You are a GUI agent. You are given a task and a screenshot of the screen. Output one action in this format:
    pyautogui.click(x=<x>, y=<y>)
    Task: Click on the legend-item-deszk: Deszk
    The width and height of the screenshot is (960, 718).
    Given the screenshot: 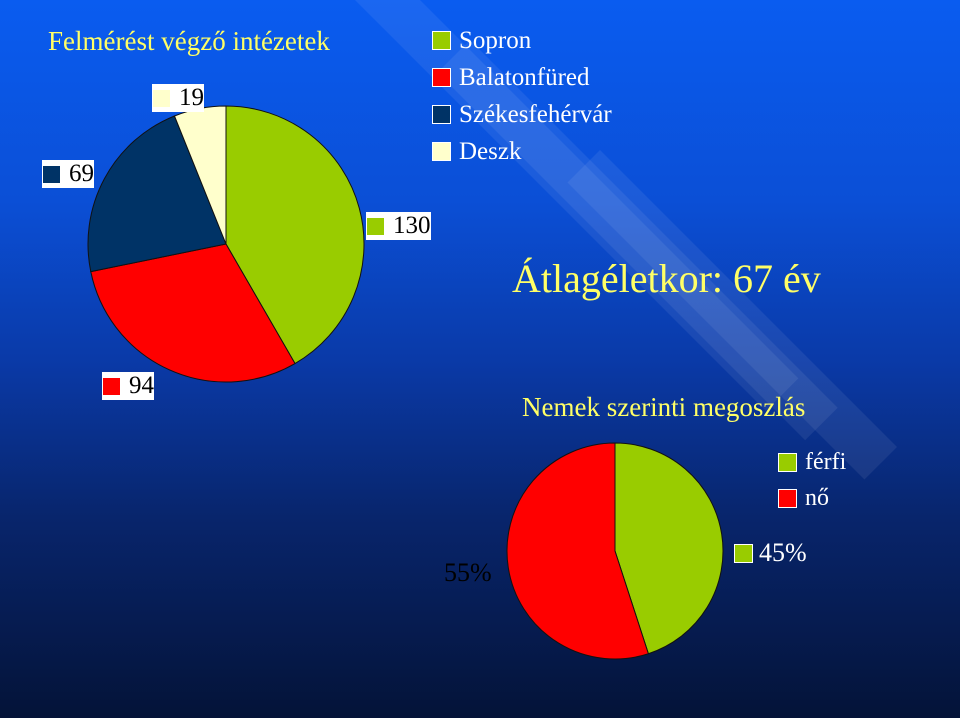 What is the action you would take?
    pyautogui.click(x=522, y=151)
    